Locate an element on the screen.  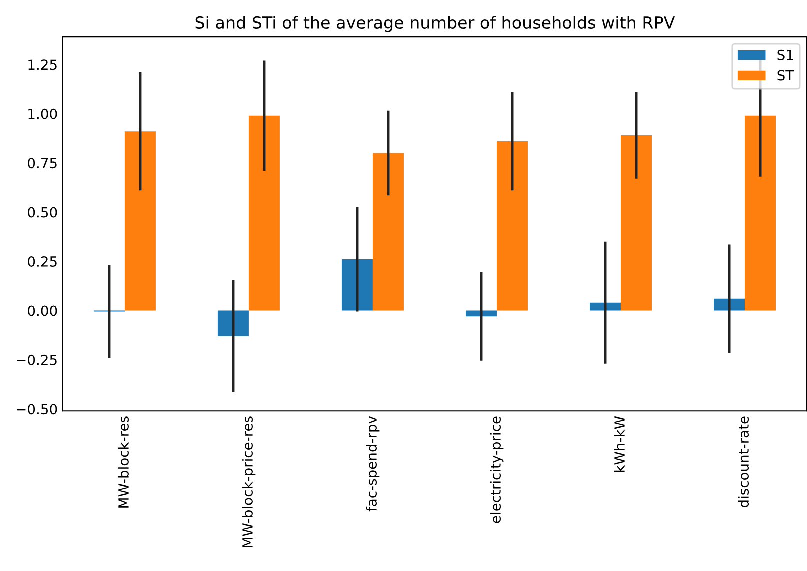
legend-label: ST is located at coordinates (786, 75).